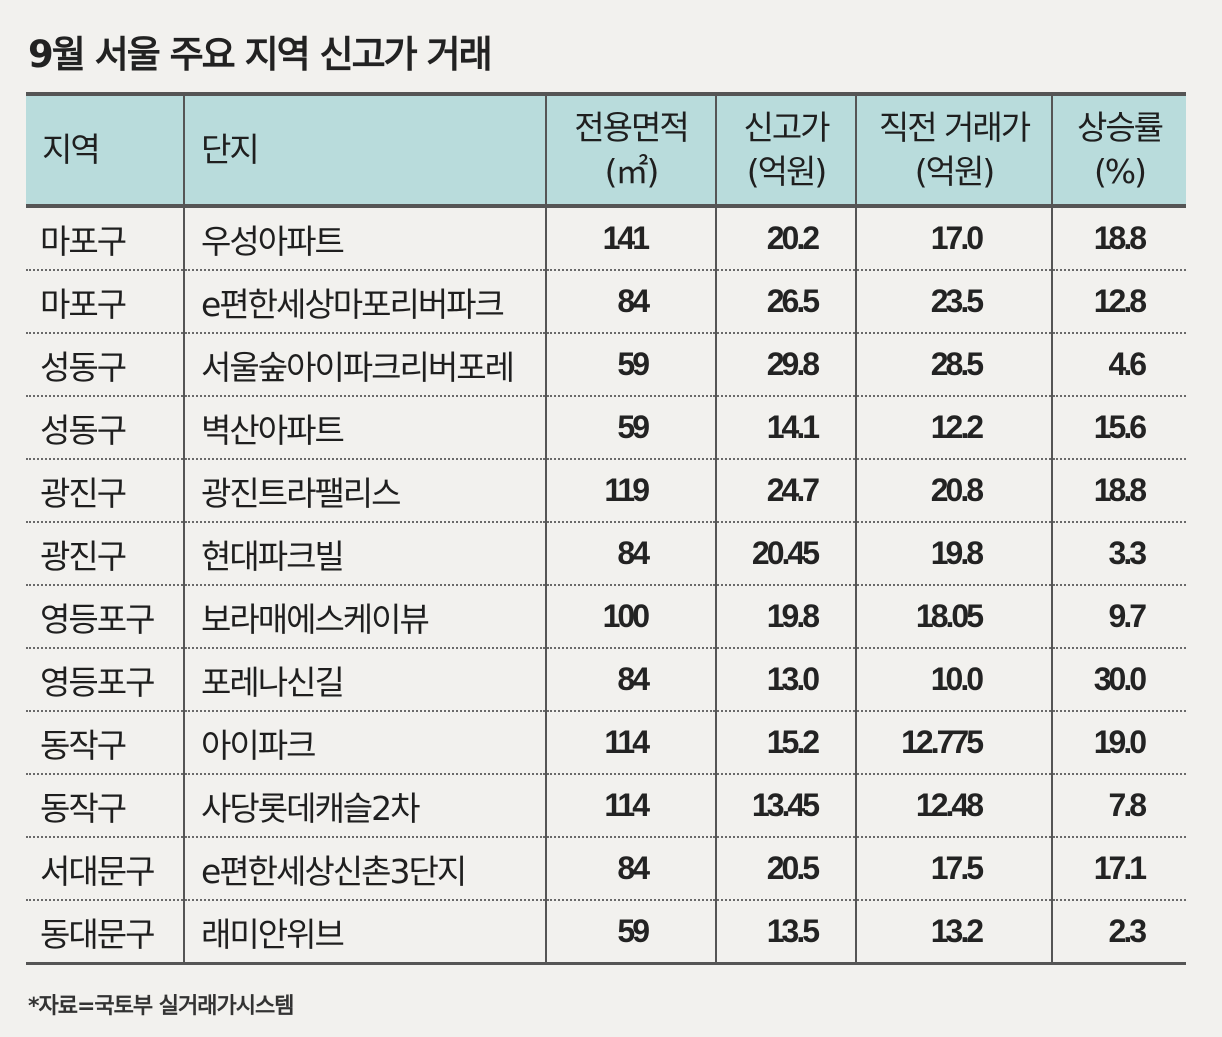  Describe the element at coordinates (1118, 932) in the screenshot. I see `cell-rate: 2.3` at that location.